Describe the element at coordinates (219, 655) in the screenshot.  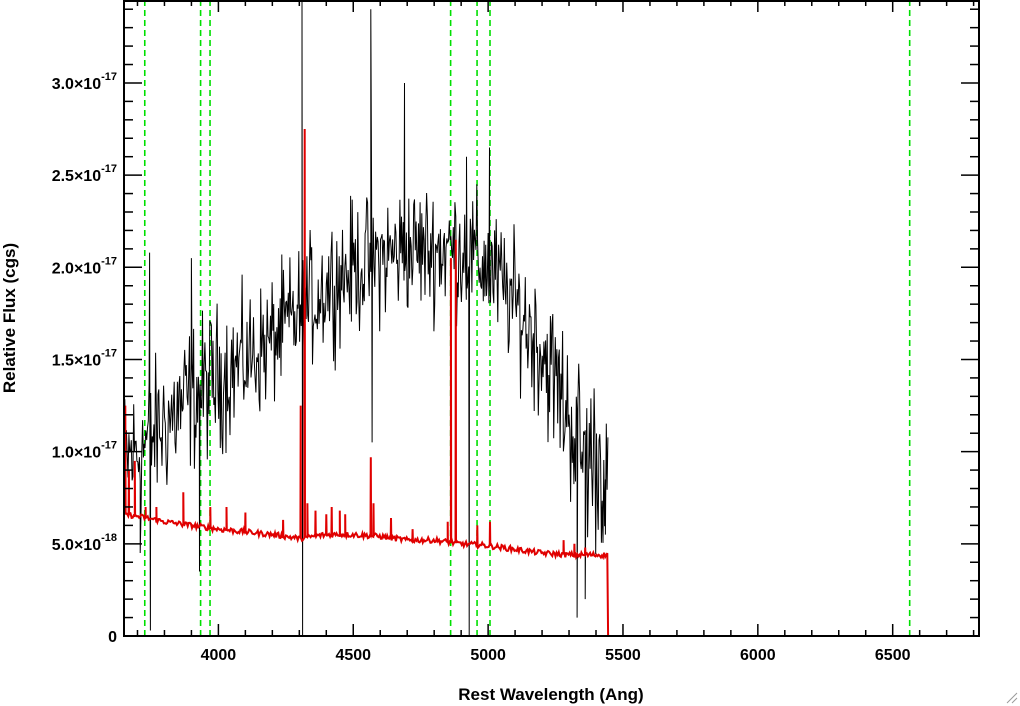
I see `x-tick-label: 4000` at that location.